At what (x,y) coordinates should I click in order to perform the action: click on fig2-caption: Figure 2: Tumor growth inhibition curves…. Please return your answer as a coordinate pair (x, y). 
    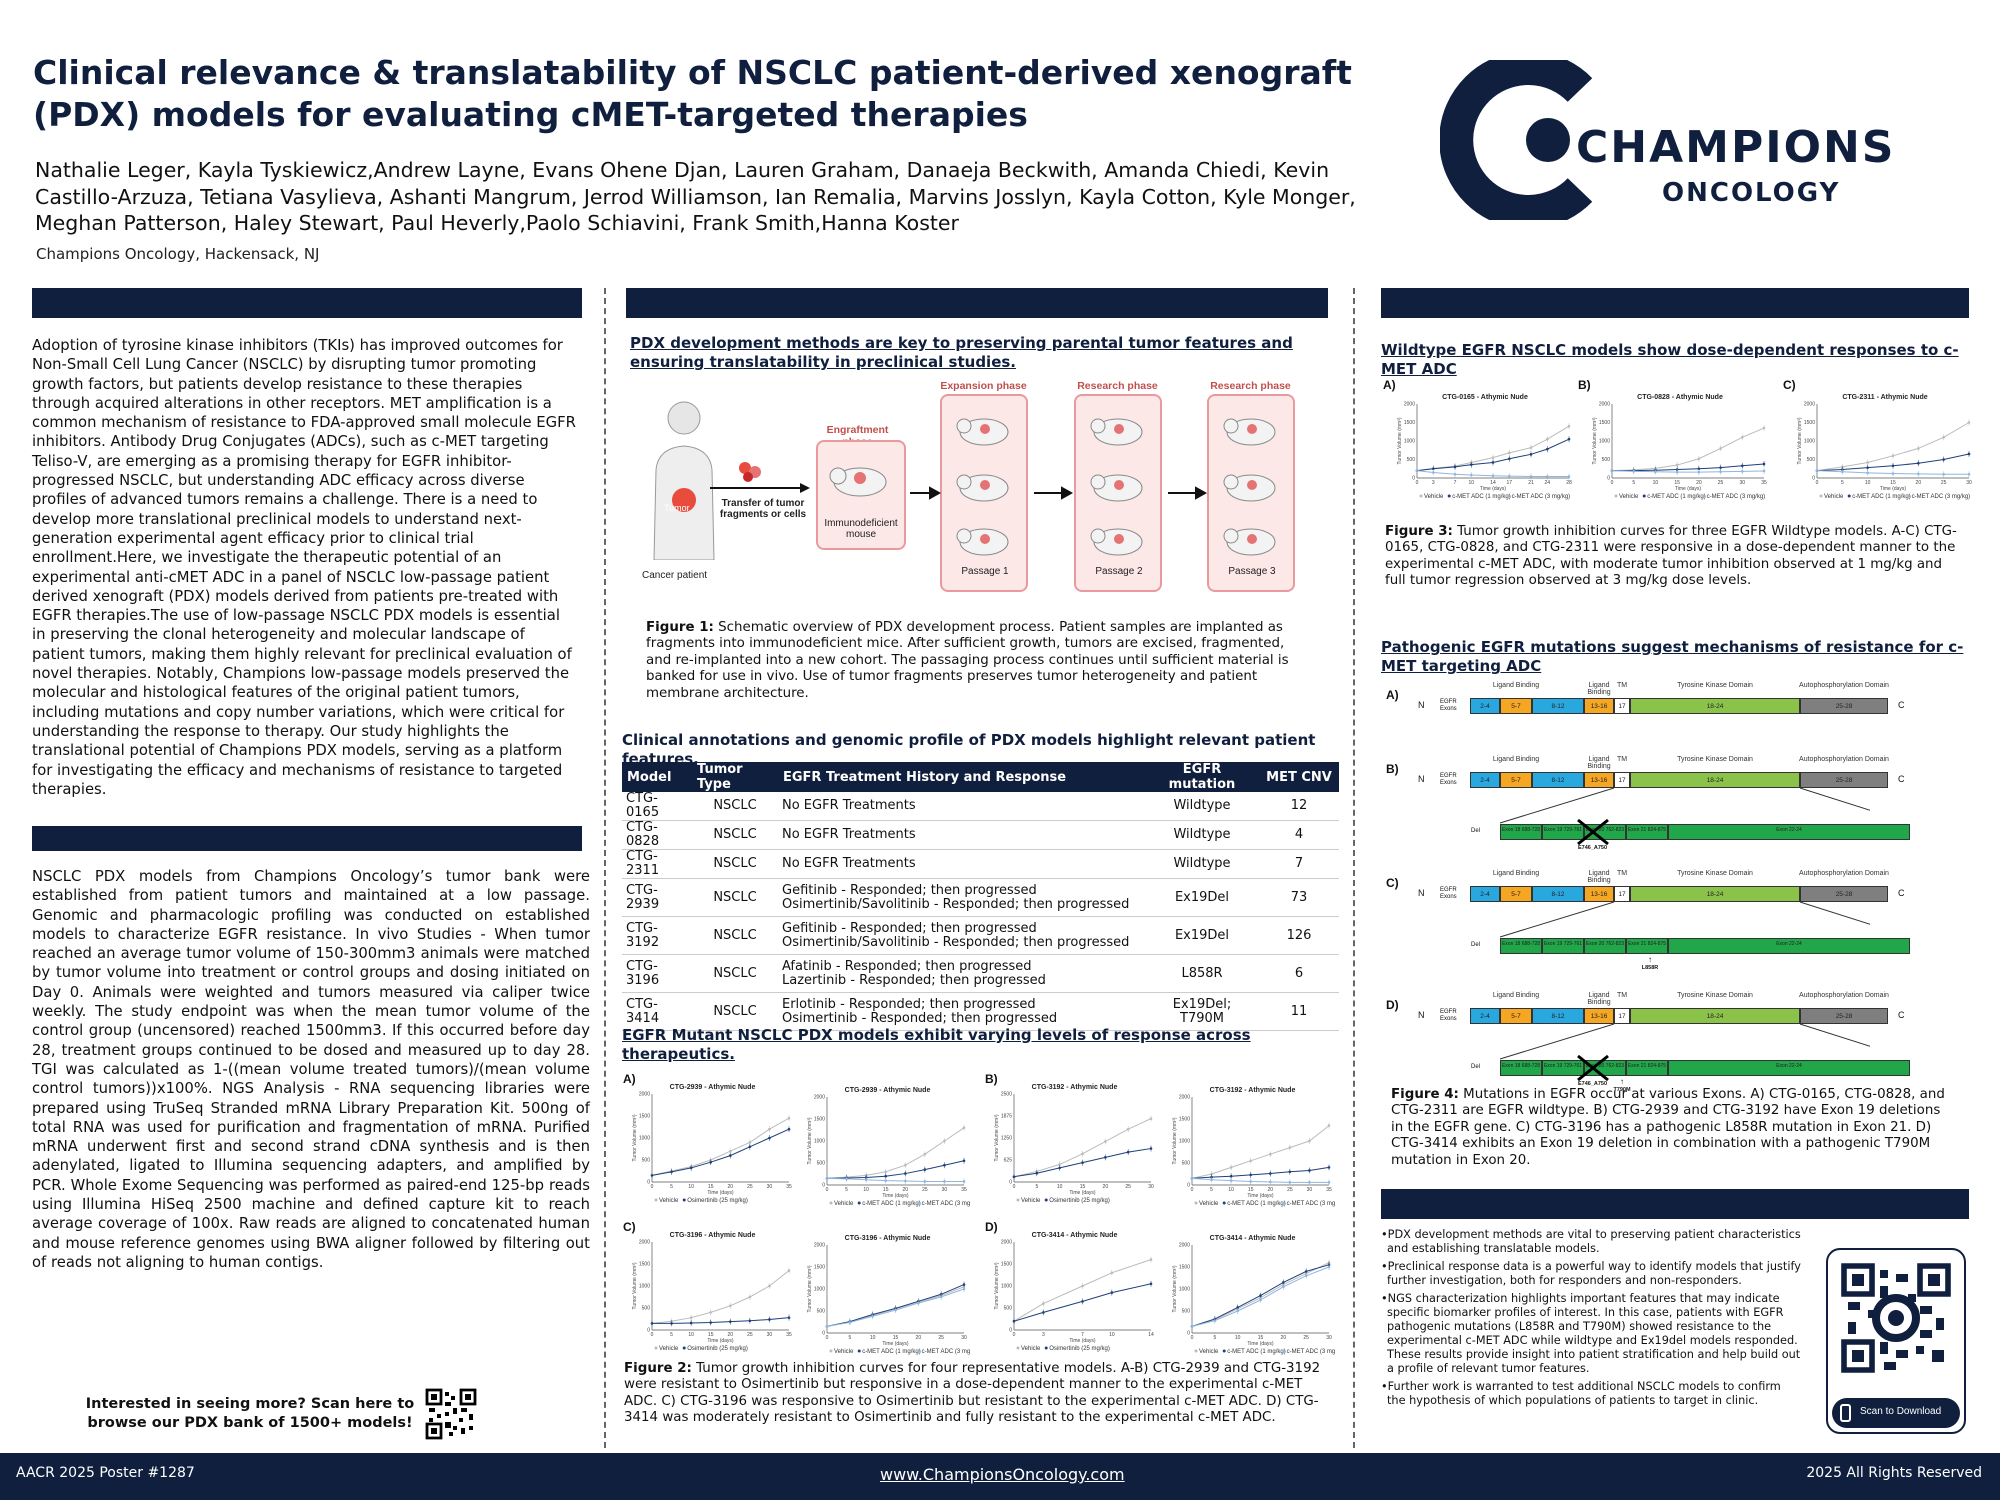
    Looking at the image, I should click on (976, 1394).